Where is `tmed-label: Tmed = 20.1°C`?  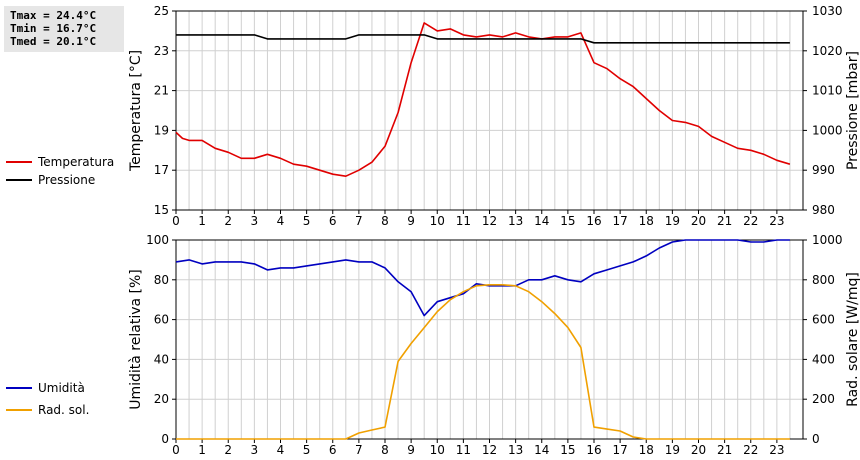 tmed-label: Tmed = 20.1°C is located at coordinates (53, 41).